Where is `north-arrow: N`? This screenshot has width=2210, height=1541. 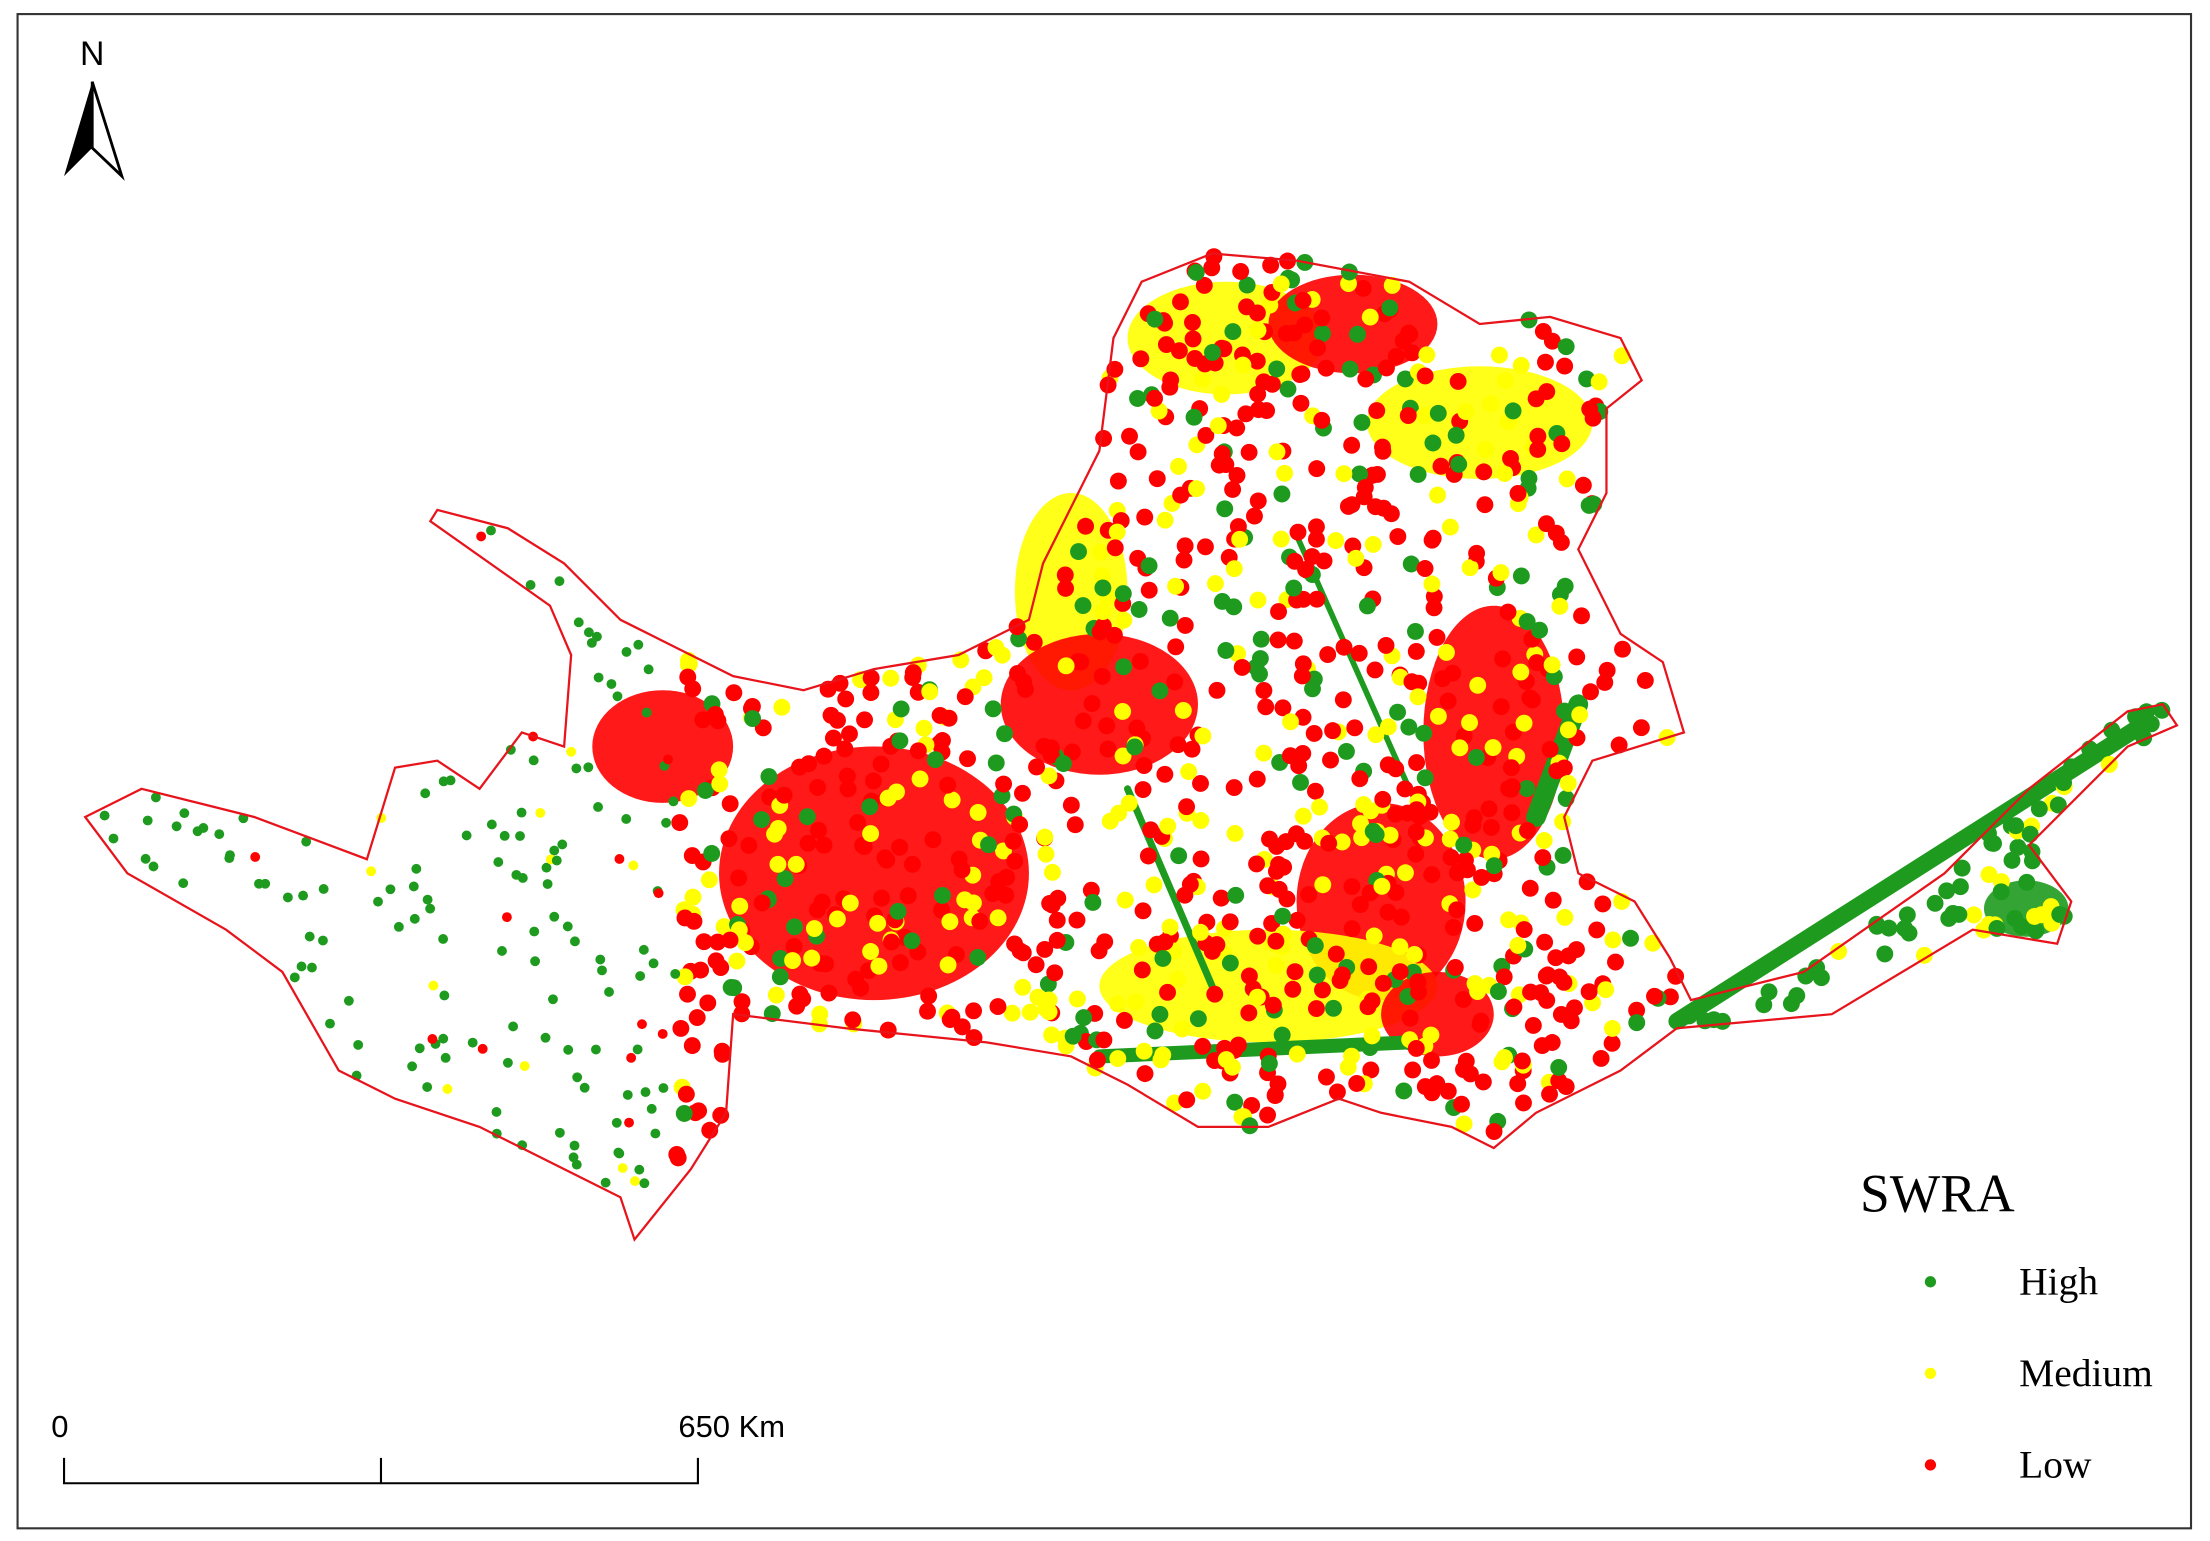
north-arrow: N is located at coordinates (94, 108).